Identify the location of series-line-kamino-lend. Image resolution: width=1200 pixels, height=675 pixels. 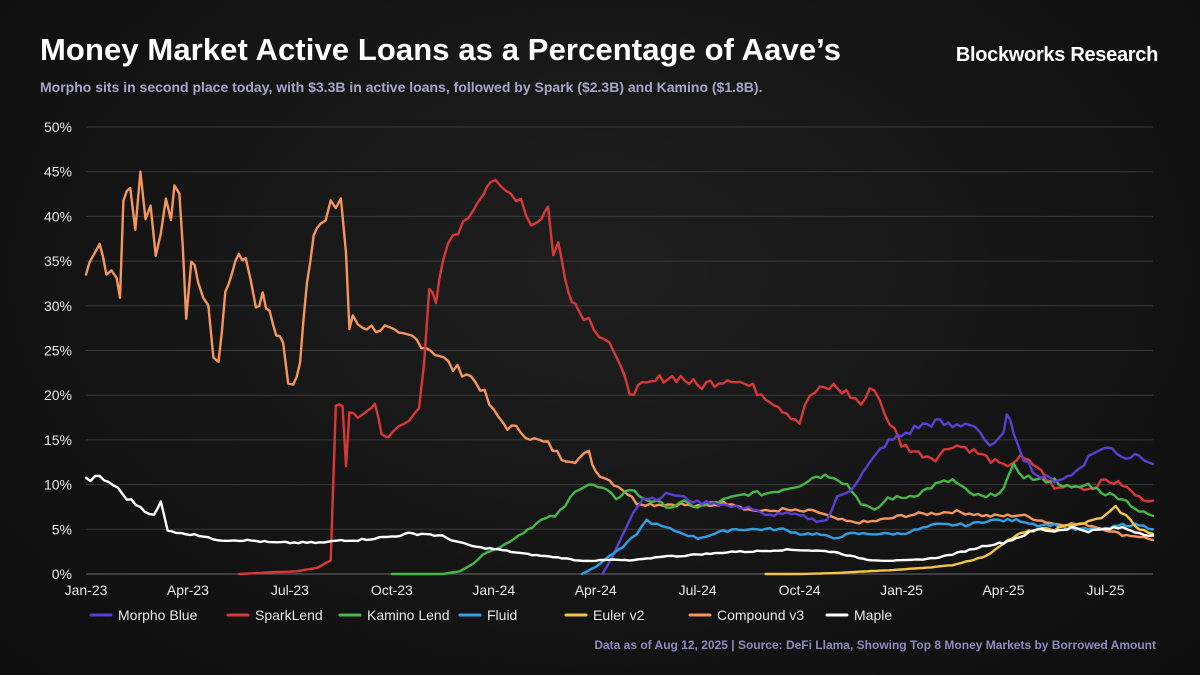
(772, 519).